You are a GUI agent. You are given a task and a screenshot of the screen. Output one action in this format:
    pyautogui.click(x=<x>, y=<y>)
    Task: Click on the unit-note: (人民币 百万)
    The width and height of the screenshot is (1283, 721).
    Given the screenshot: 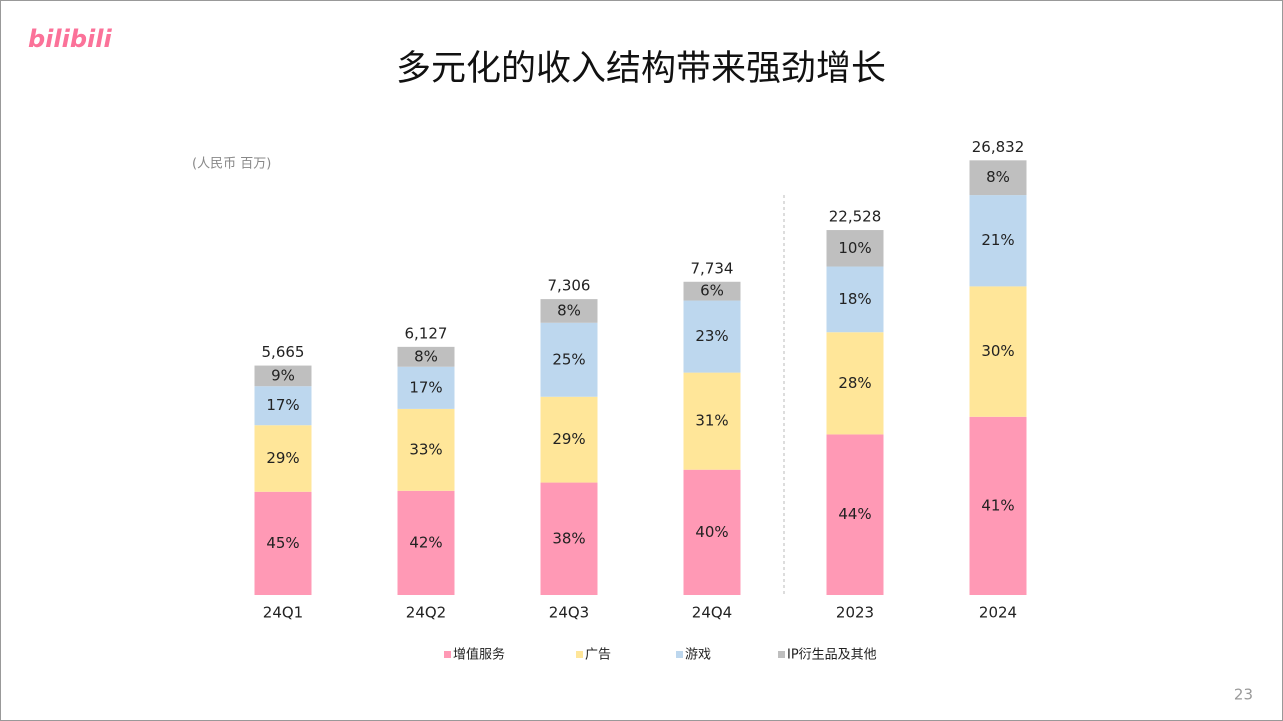 What is the action you would take?
    pyautogui.click(x=231, y=164)
    